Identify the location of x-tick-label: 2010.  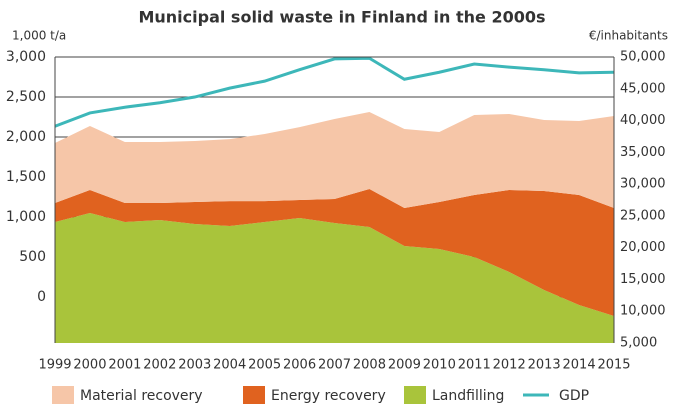
(439, 365).